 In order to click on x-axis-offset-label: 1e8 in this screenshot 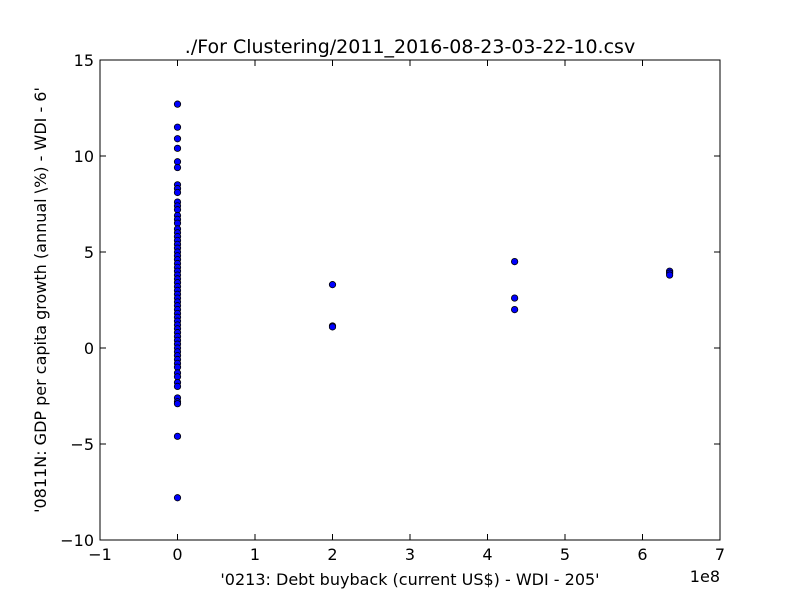, I will do `click(705, 576)`.